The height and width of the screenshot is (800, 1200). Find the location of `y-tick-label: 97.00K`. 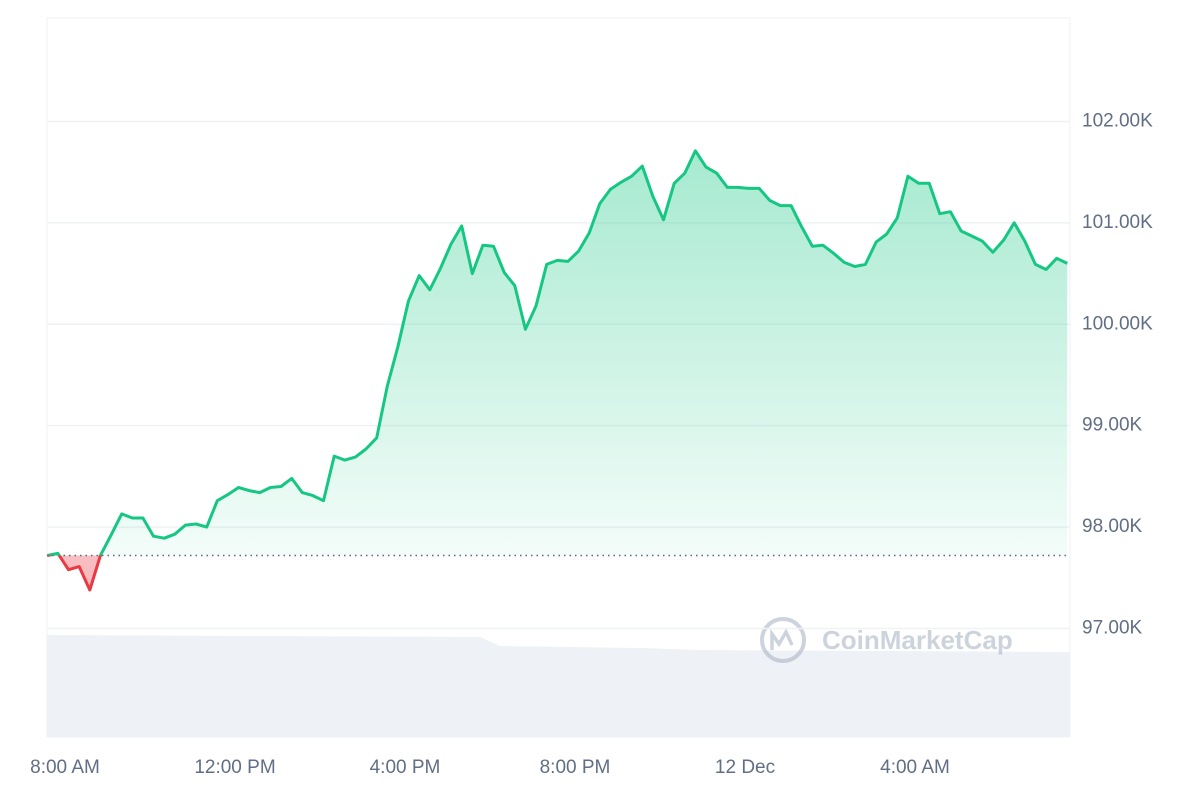

y-tick-label: 97.00K is located at coordinates (1112, 628).